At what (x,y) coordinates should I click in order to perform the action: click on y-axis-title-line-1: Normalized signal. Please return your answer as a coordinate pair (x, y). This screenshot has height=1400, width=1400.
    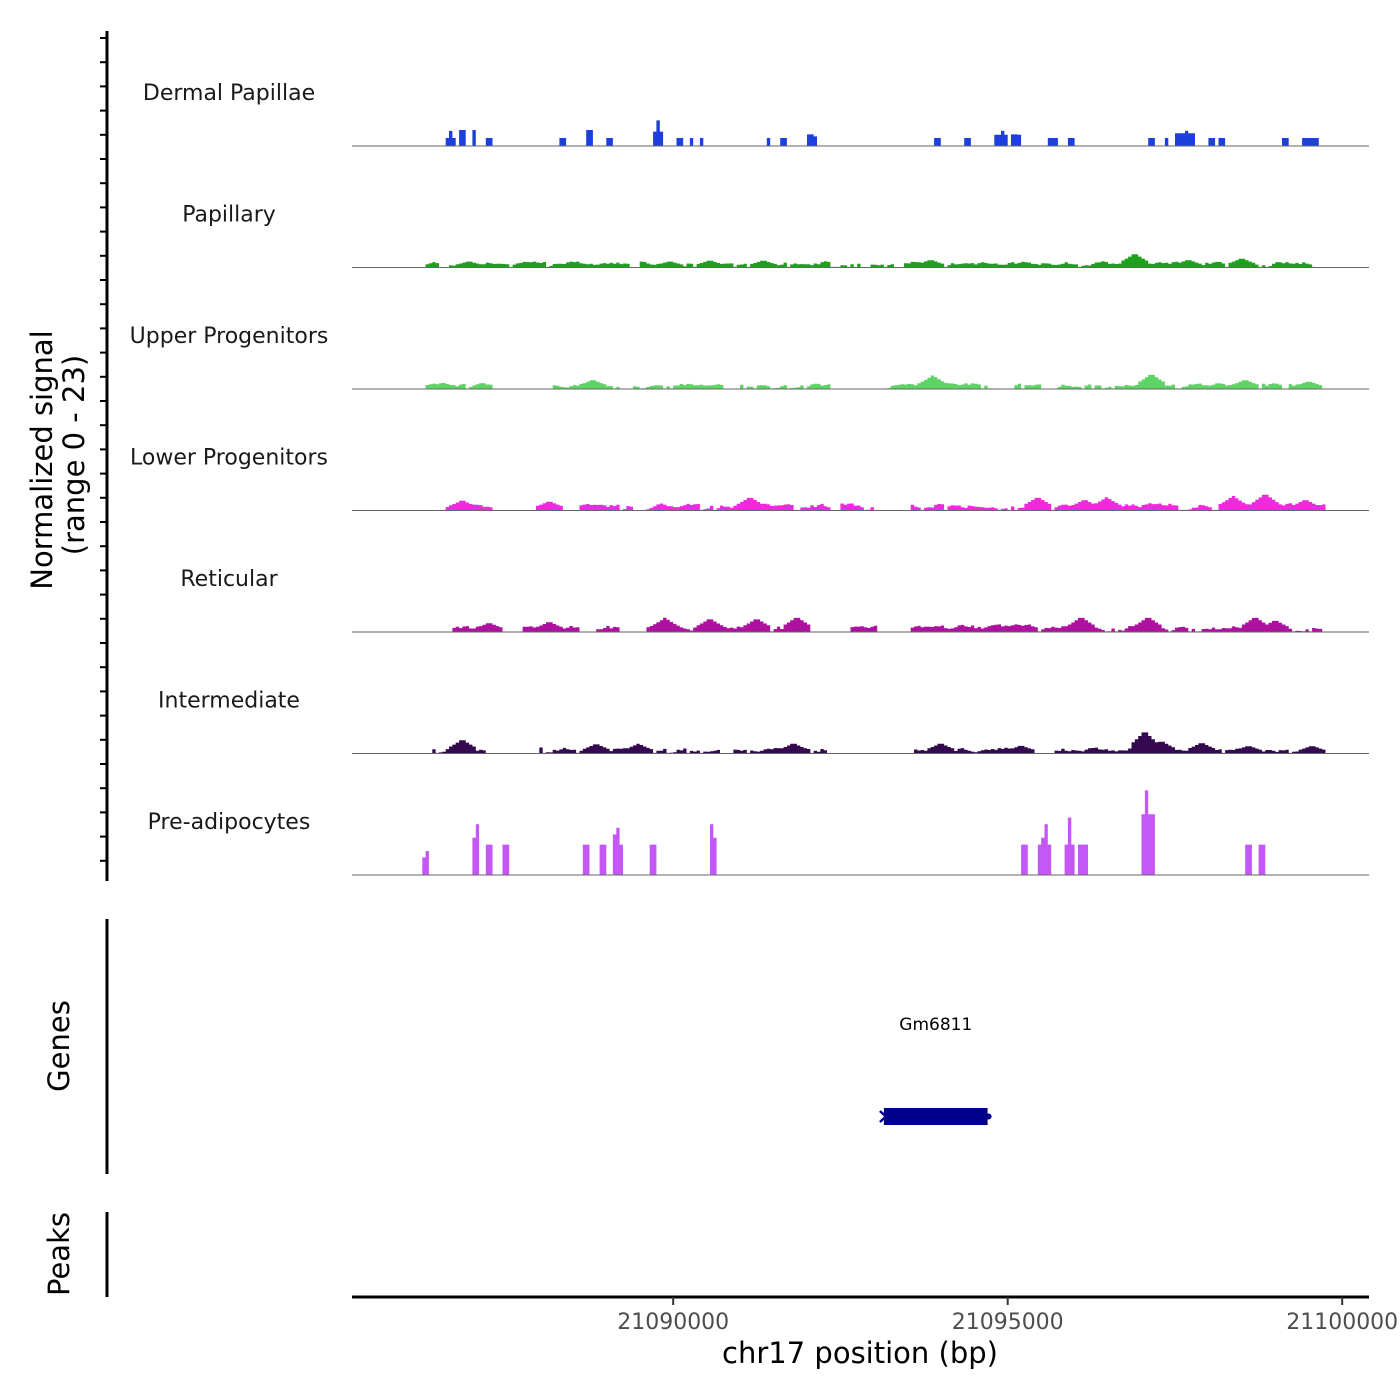
    Looking at the image, I should click on (42, 459).